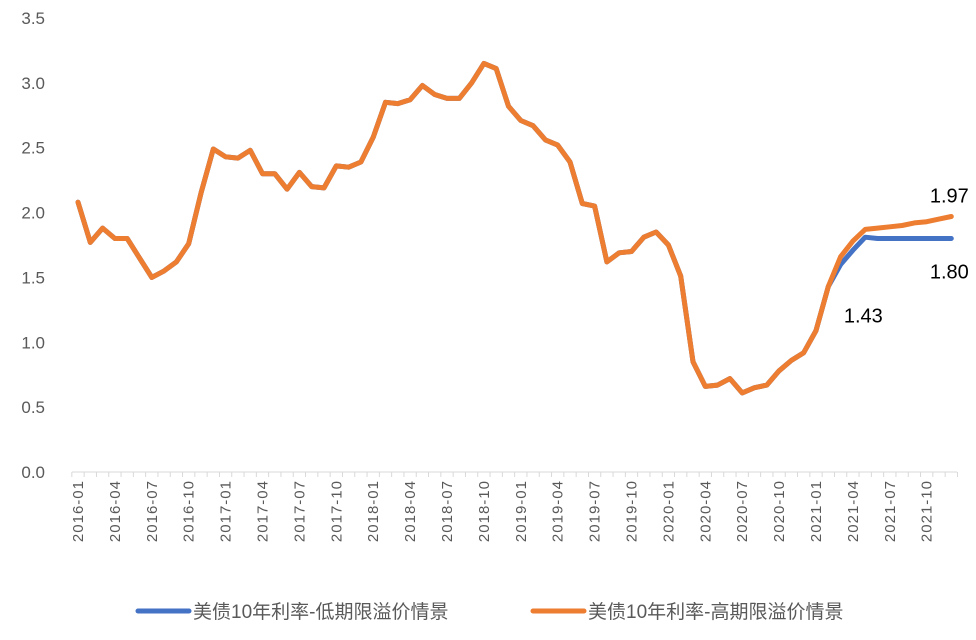  I want to click on x-tick-label: 2016-04, so click(115, 511).